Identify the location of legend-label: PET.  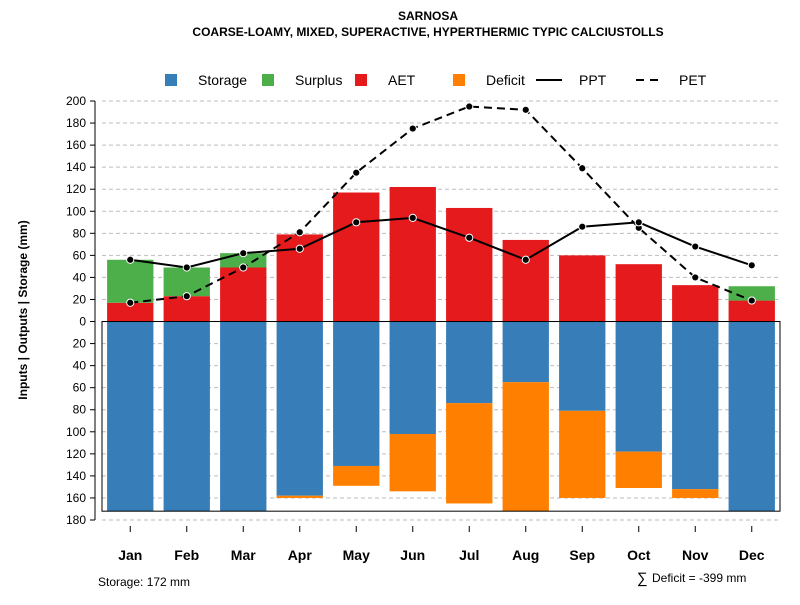
(693, 80).